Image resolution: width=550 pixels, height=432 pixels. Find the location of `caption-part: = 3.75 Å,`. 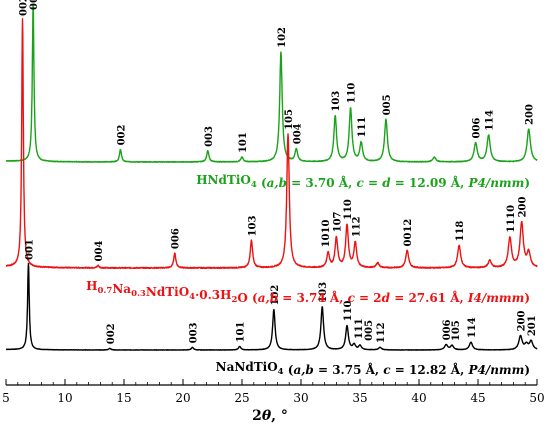

caption-part: = 3.75 Å, is located at coordinates (348, 369).